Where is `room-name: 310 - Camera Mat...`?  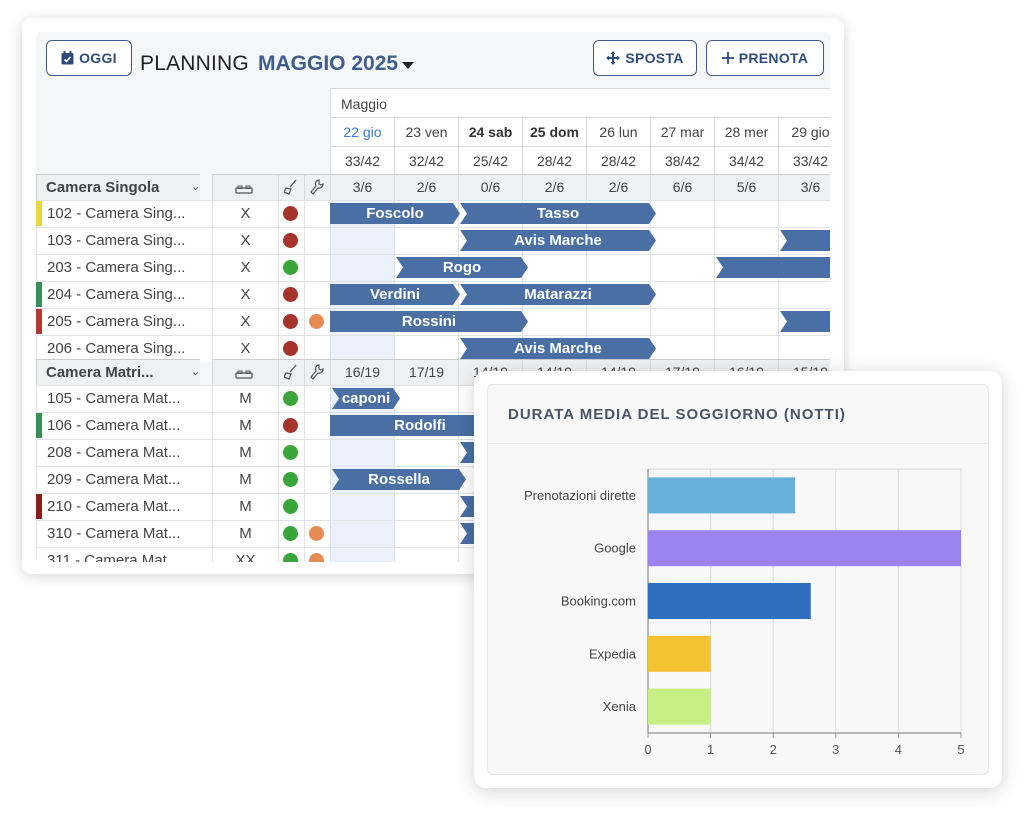 room-name: 310 - Camera Mat... is located at coordinates (124, 533).